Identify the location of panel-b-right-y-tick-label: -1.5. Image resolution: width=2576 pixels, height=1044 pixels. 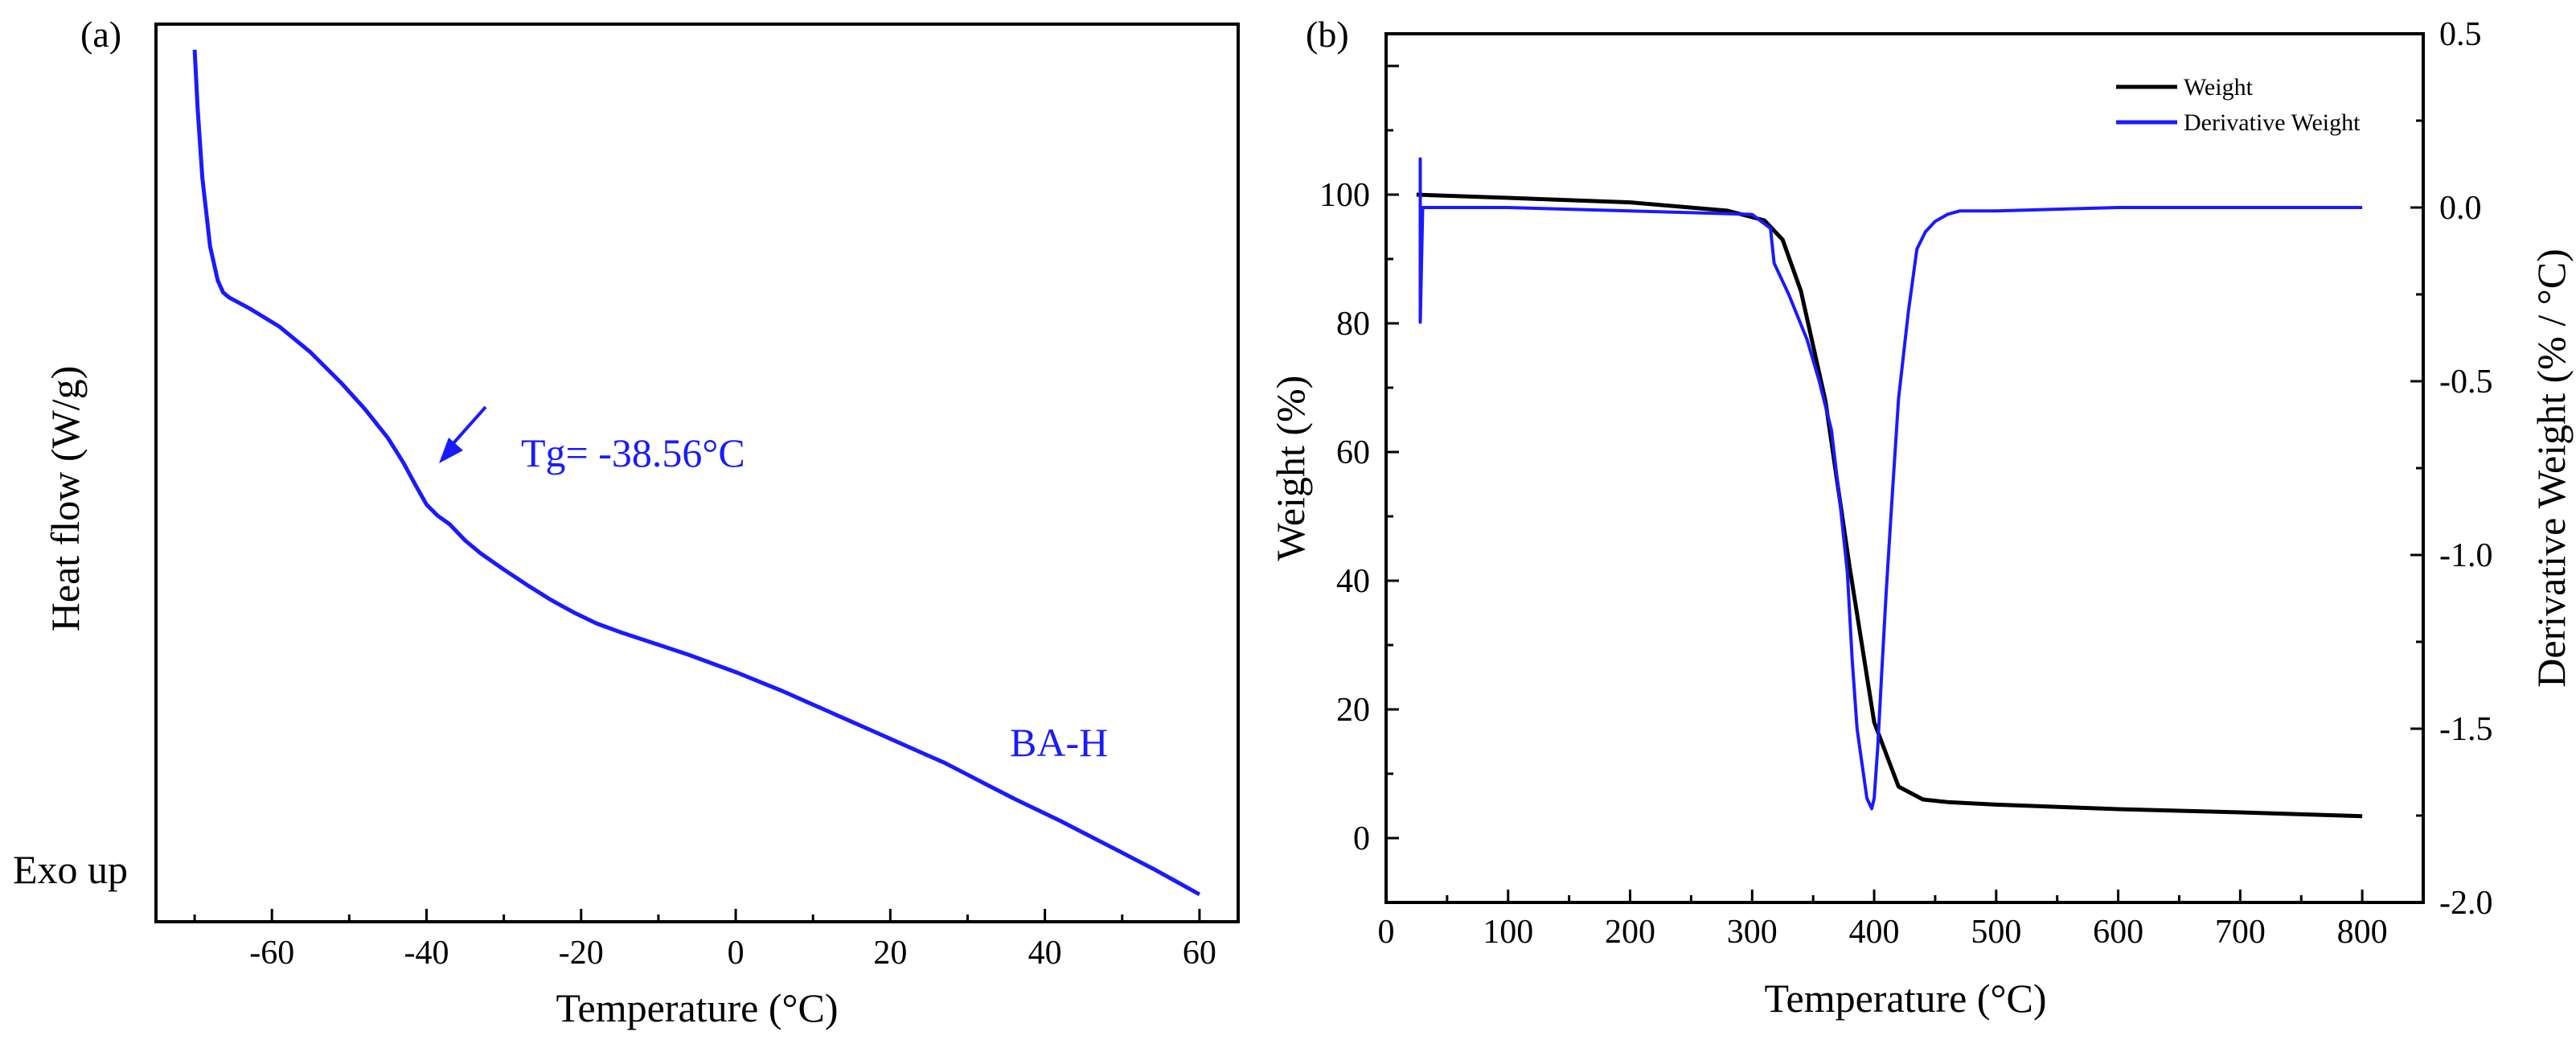
(2466, 729).